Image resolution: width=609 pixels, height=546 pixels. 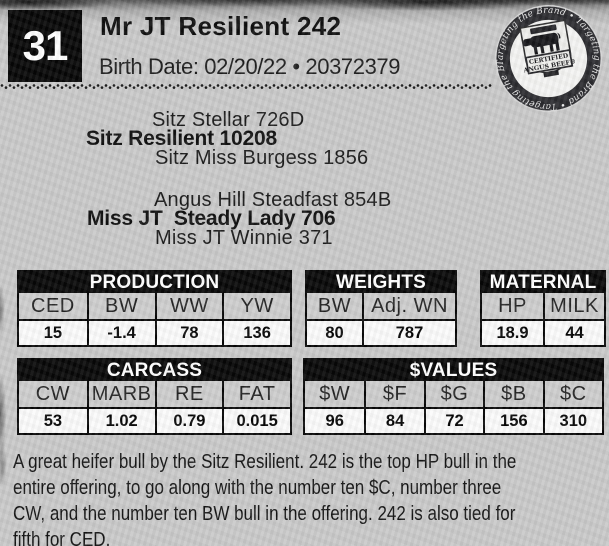 What do you see at coordinates (120, 394) in the screenshot?
I see `carcass-col-marb: MARB` at bounding box center [120, 394].